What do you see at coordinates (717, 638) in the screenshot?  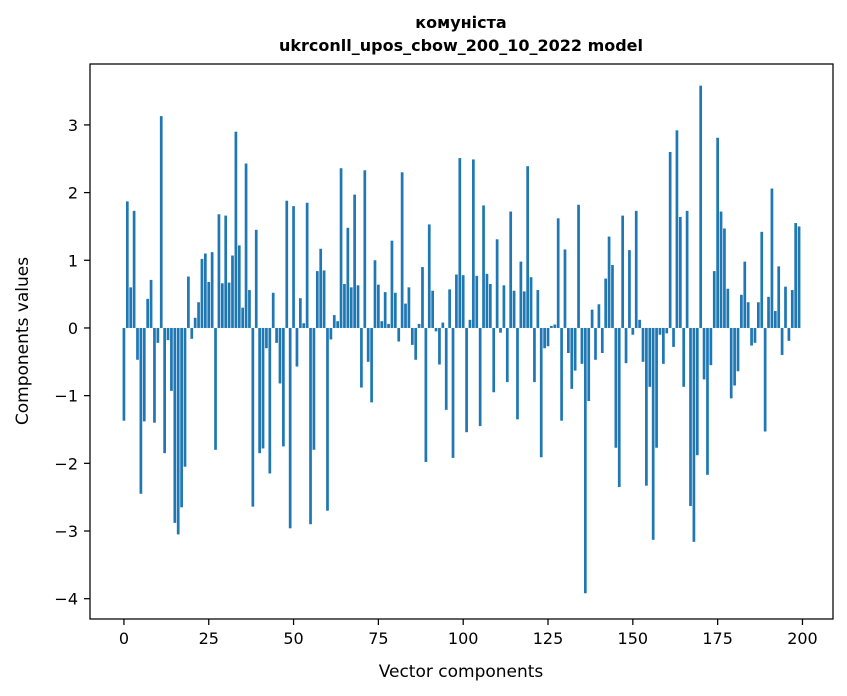 I see `x-tick-label: 175` at bounding box center [717, 638].